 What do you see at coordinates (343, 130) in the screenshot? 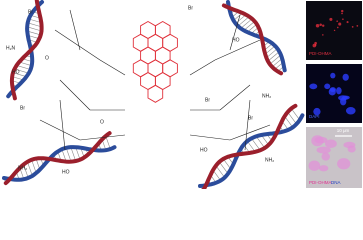
I see `scale-bar-label: 10 μm` at bounding box center [343, 130].